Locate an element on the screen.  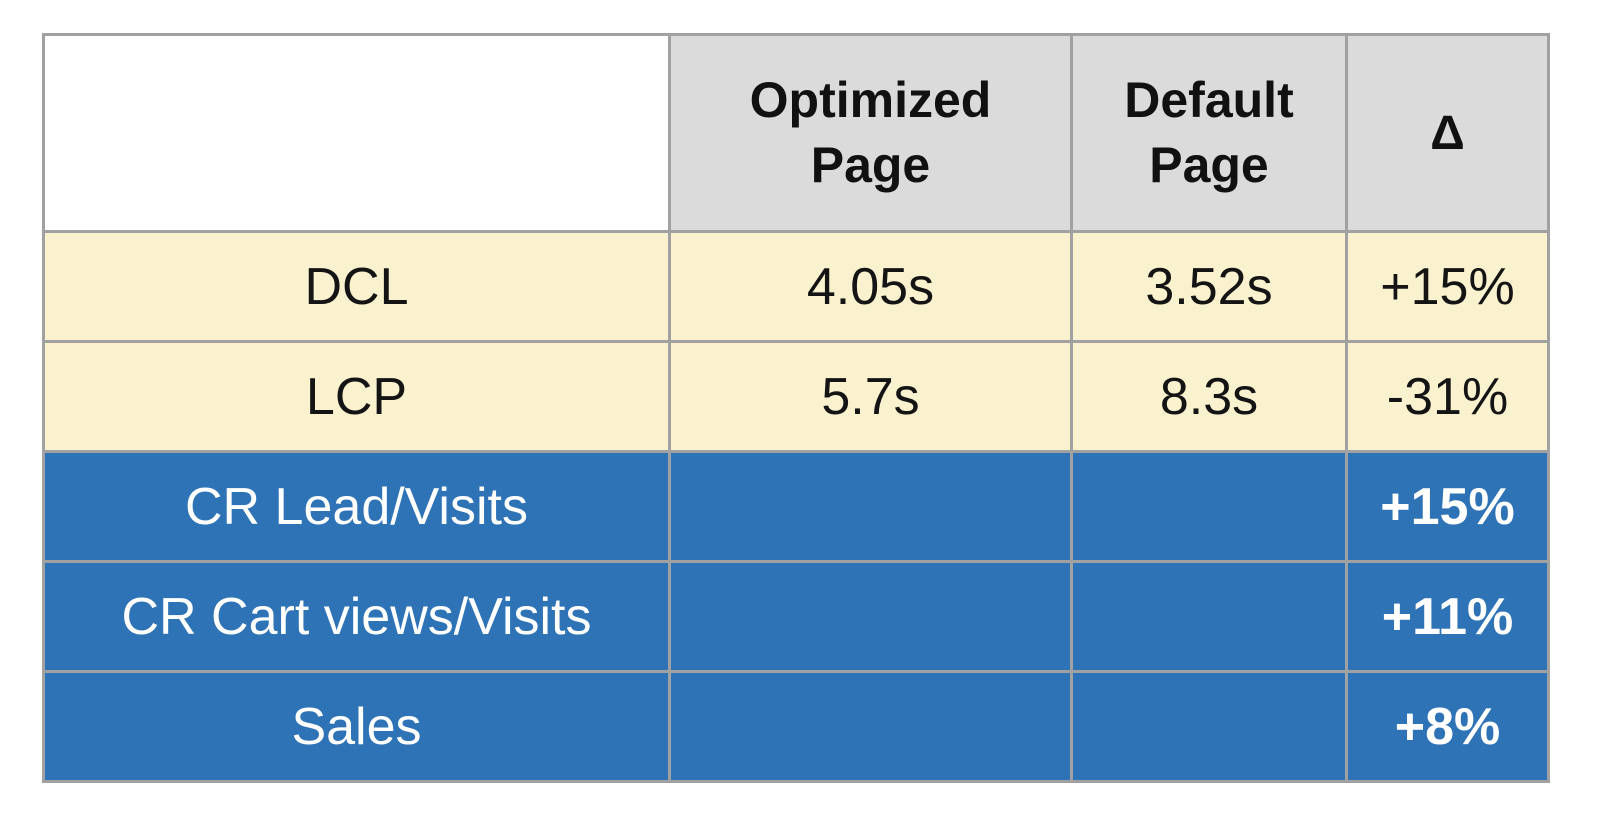
cell-cr-lead-delta: +15% is located at coordinates (1447, 506).